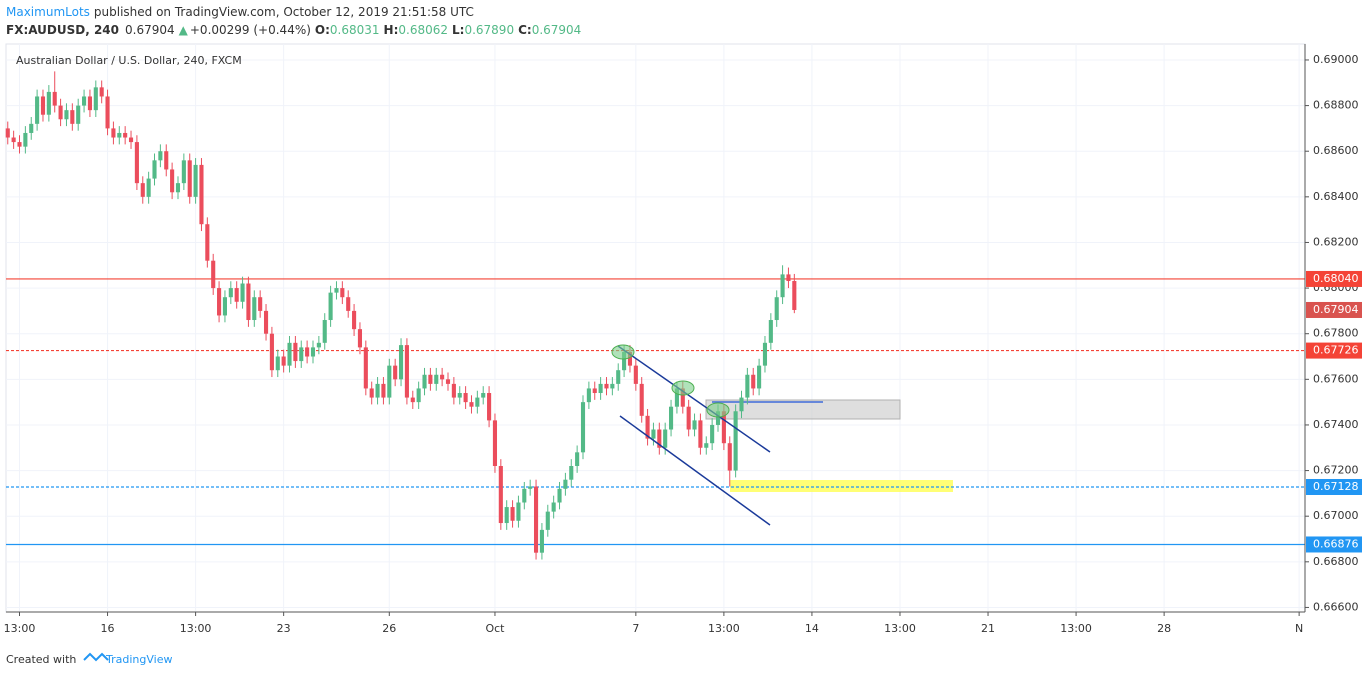 This screenshot has width=1368, height=677. What do you see at coordinates (48, 12) in the screenshot?
I see `author: MaximumLots` at bounding box center [48, 12].